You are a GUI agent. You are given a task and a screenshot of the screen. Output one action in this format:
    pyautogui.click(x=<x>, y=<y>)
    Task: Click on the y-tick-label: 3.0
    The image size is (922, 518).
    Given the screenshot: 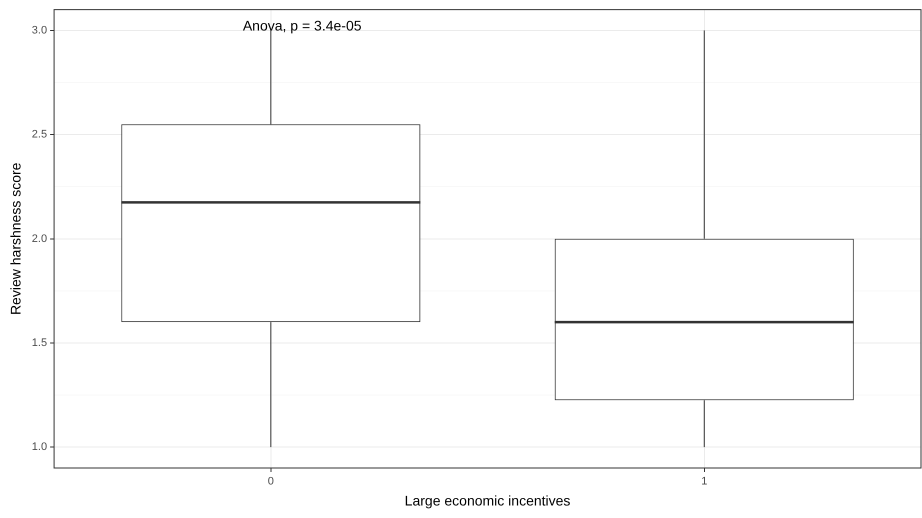 What is the action you would take?
    pyautogui.click(x=40, y=30)
    